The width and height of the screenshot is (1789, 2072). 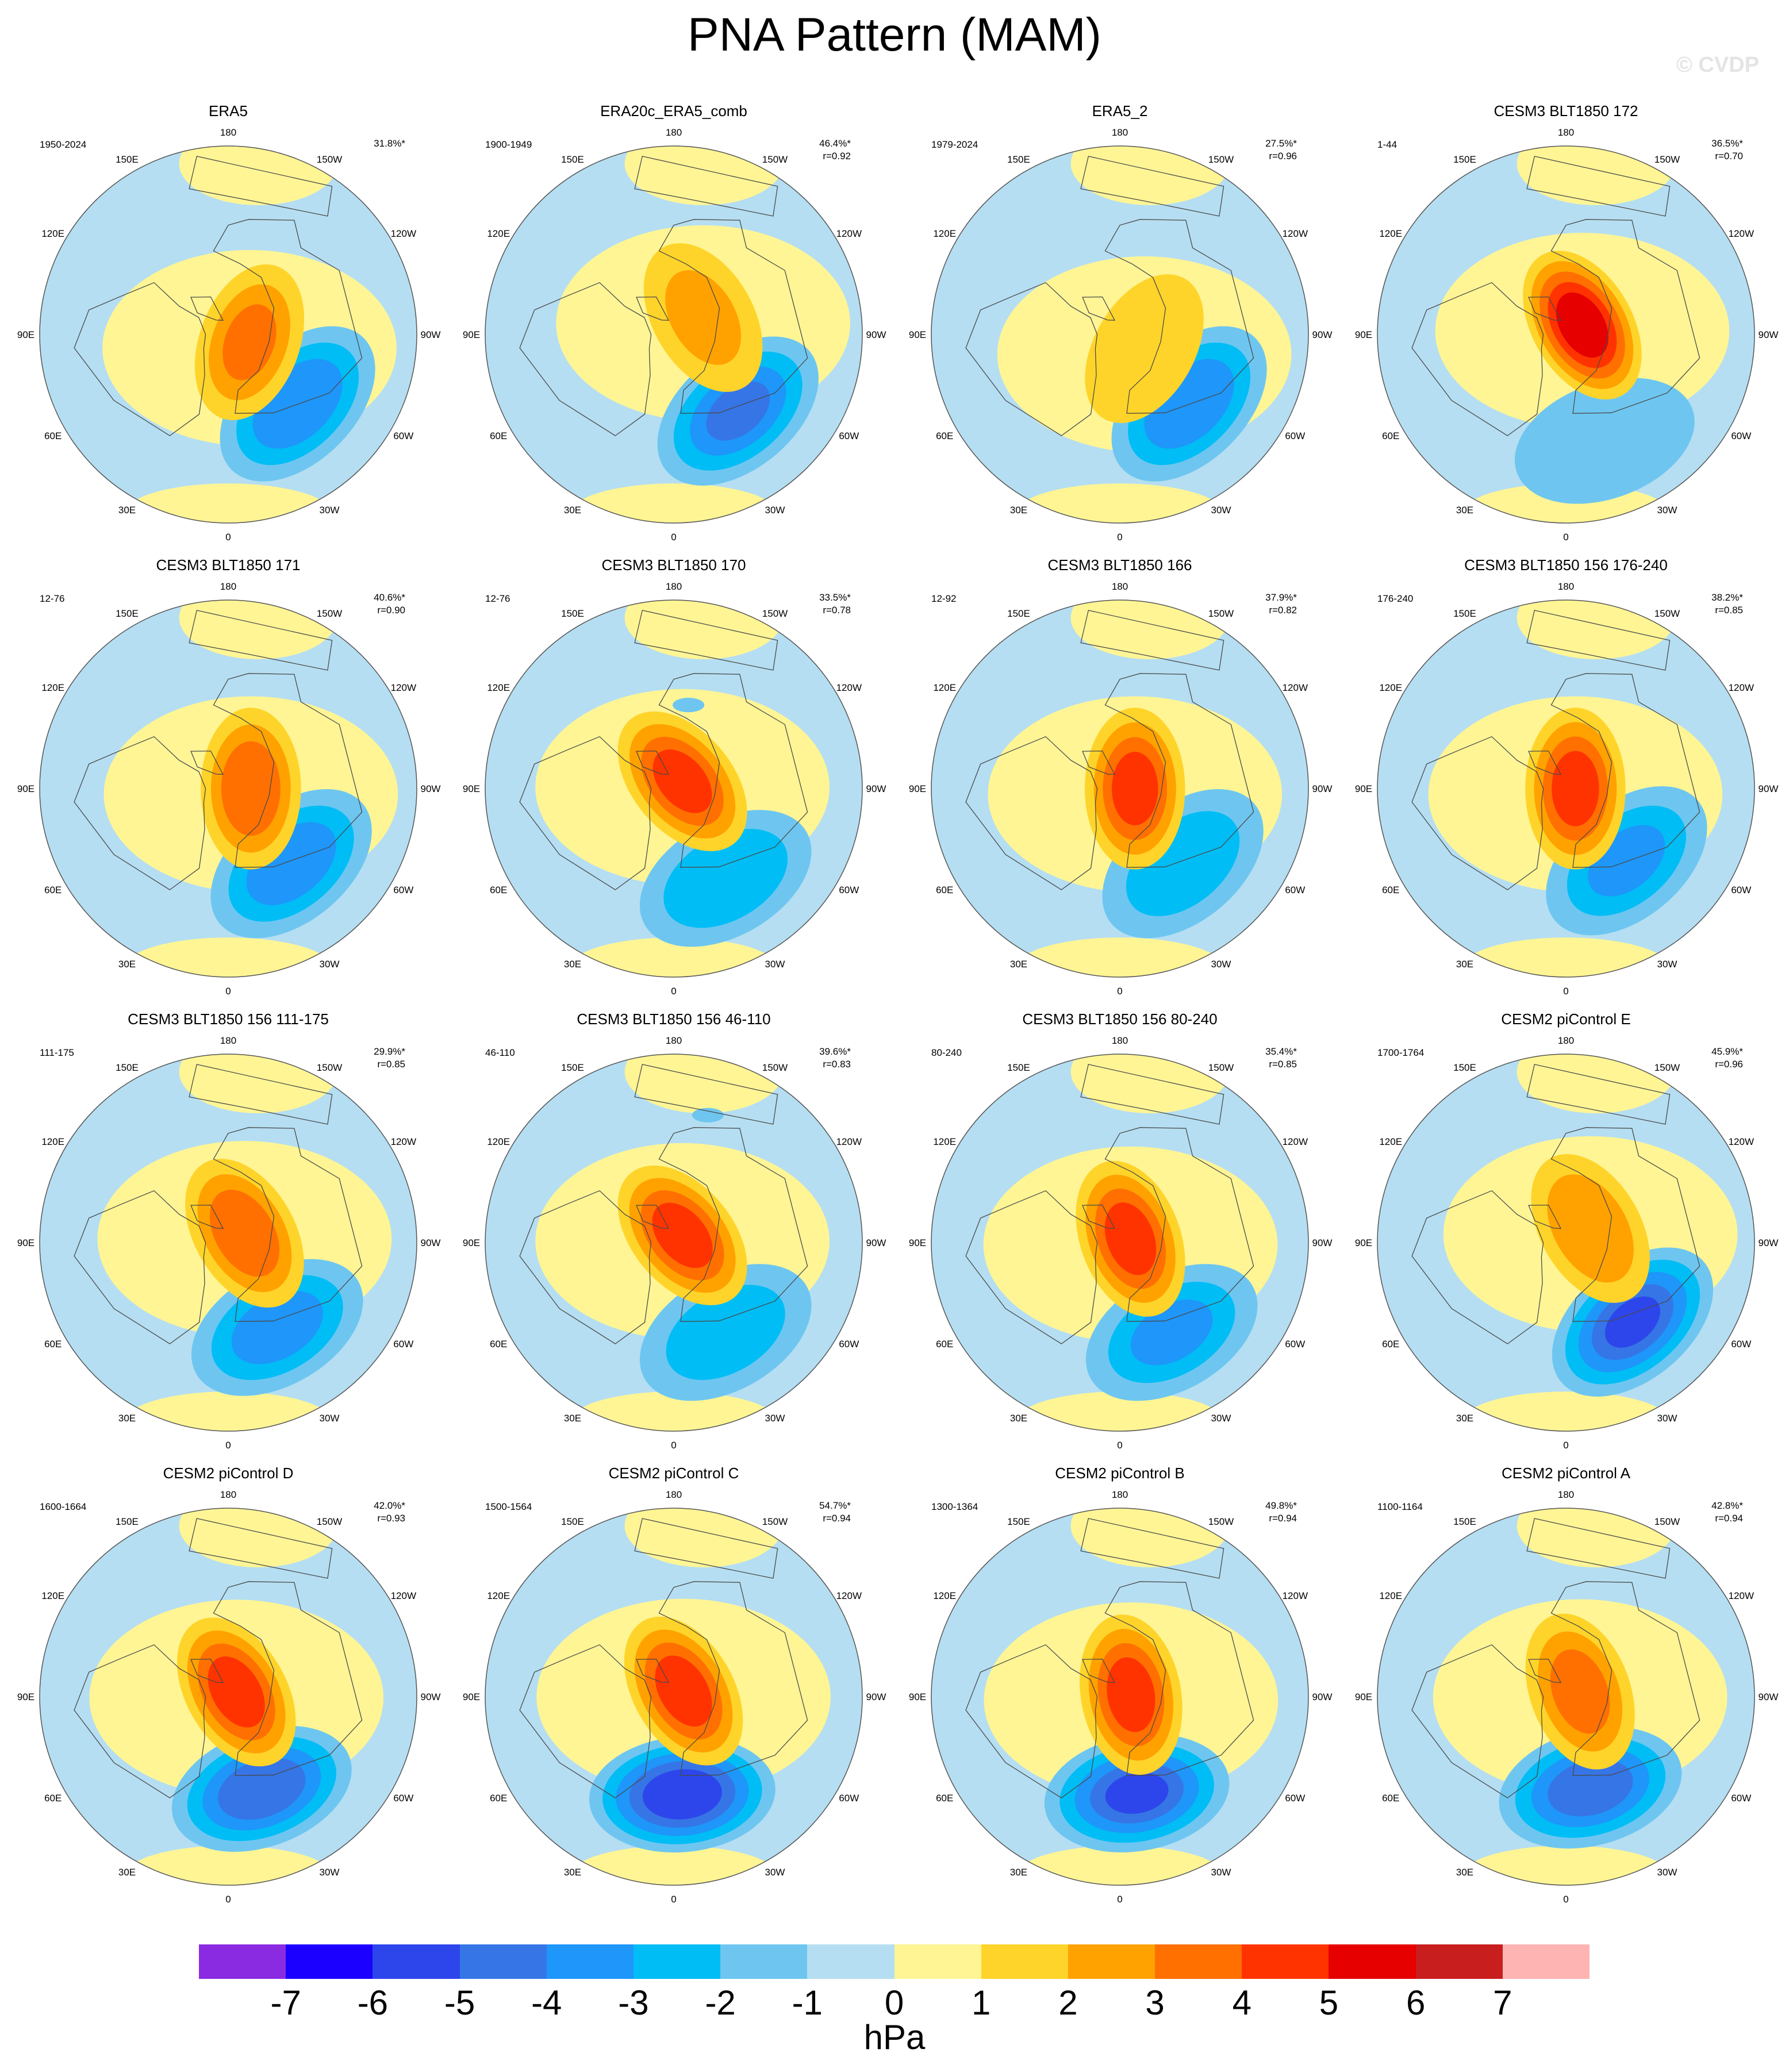 What do you see at coordinates (1281, 597) in the screenshot?
I see `panel-variance: 37.9%*` at bounding box center [1281, 597].